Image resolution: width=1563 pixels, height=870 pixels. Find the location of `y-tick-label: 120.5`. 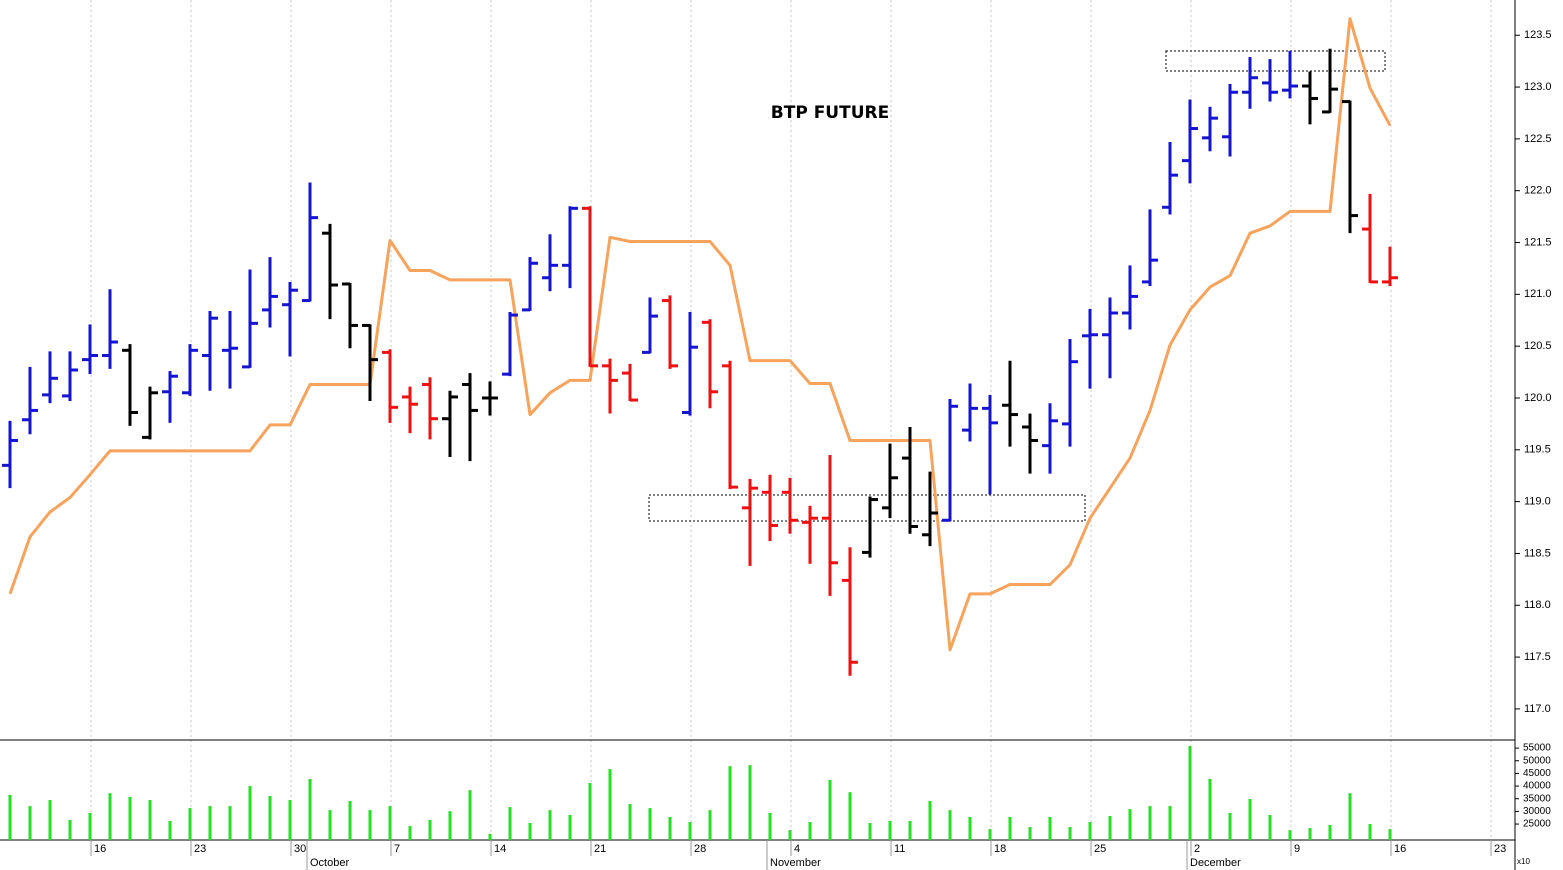

y-tick-label: 120.5 is located at coordinates (1538, 346).